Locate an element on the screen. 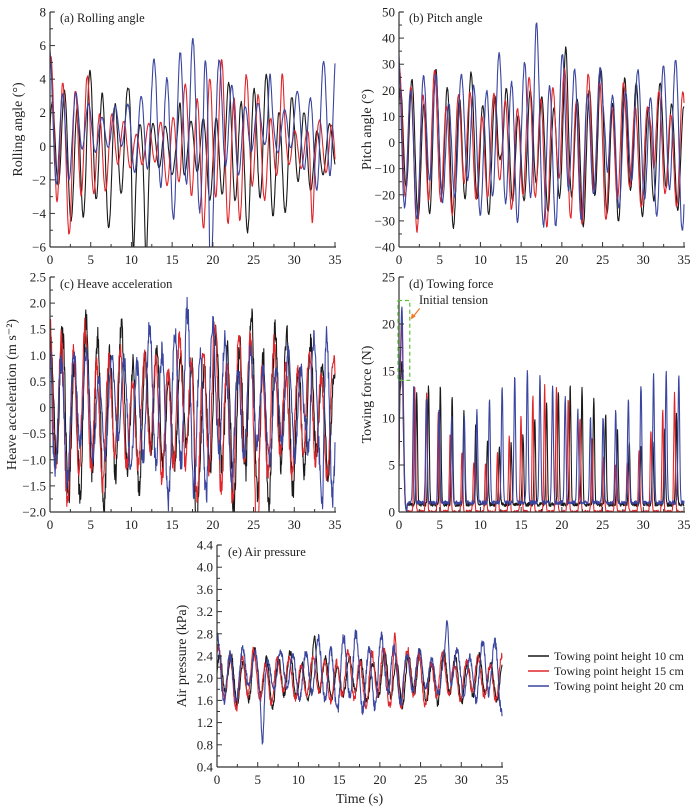 The image size is (699, 809). y-tick-label: 6 is located at coordinates (43, 45).